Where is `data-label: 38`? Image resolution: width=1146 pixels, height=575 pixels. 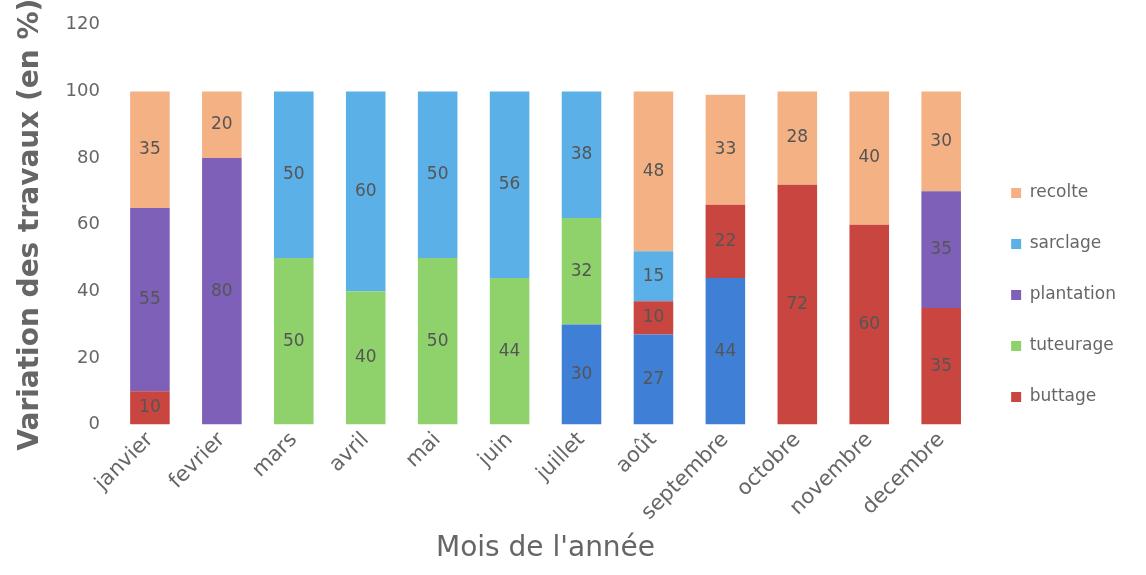 data-label: 38 is located at coordinates (581, 153).